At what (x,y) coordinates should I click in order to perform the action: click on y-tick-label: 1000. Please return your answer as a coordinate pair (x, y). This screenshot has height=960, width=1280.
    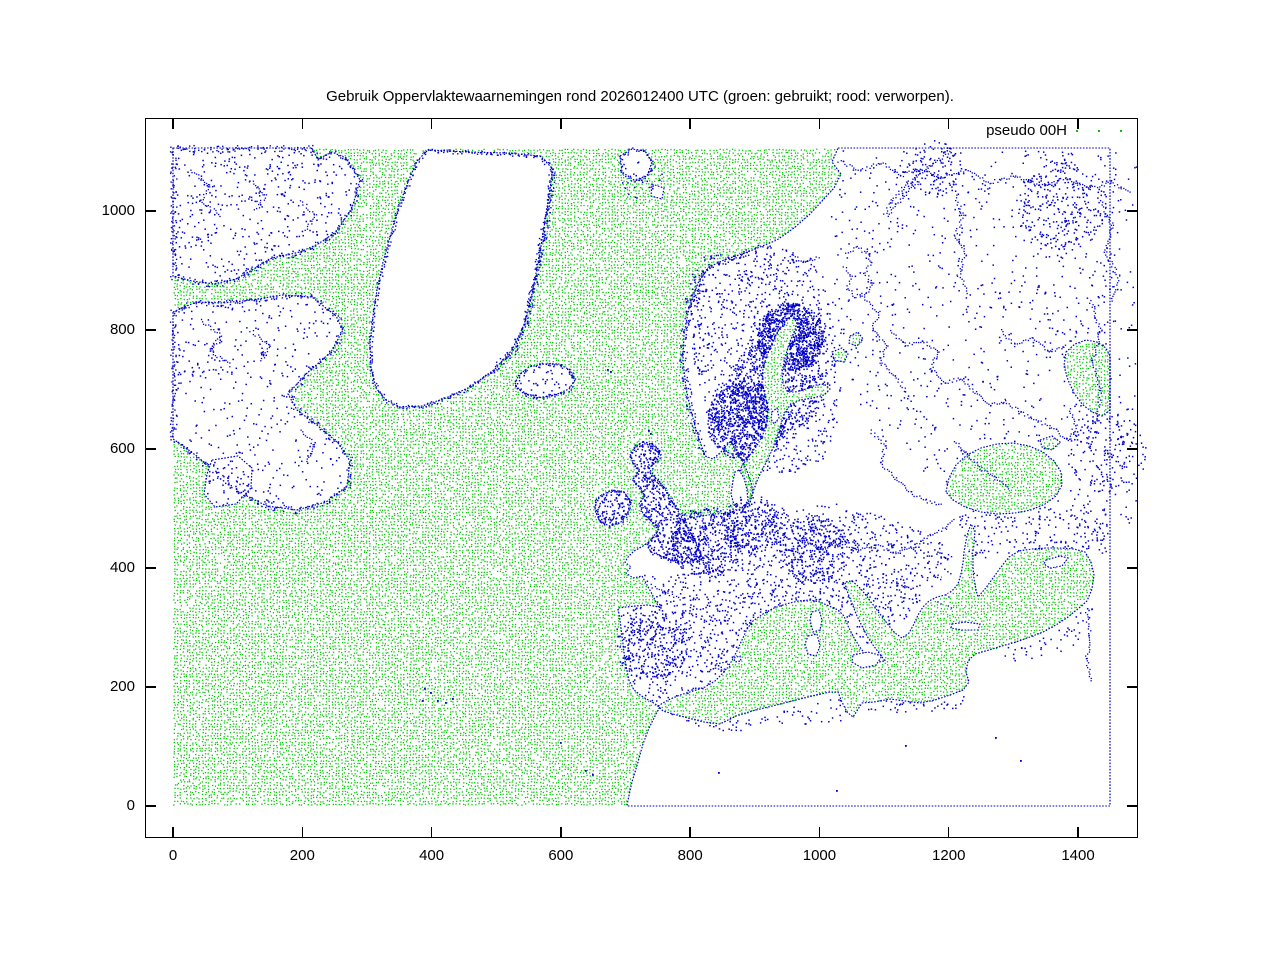
    Looking at the image, I should click on (118, 210).